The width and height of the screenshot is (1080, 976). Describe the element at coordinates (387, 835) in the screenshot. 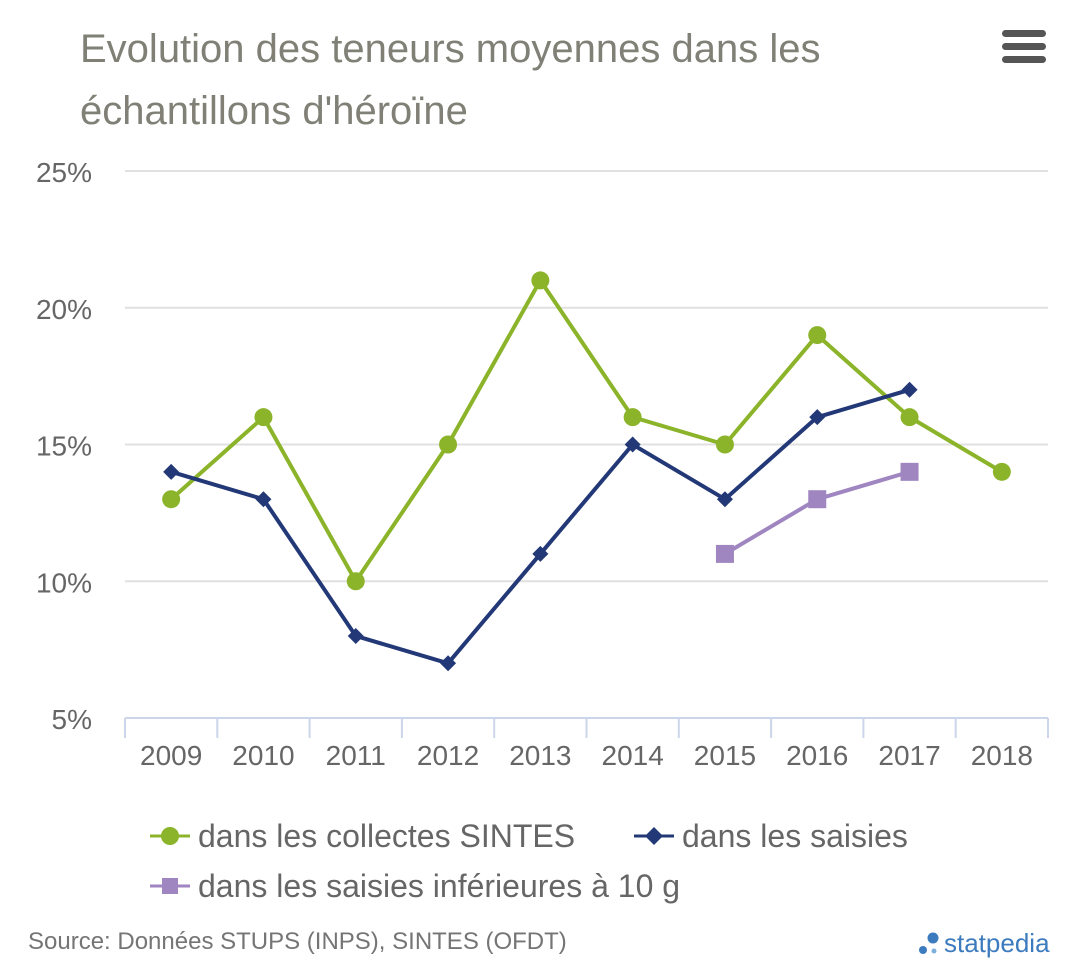

I see `legend-label: dans les collectes SINTES` at that location.